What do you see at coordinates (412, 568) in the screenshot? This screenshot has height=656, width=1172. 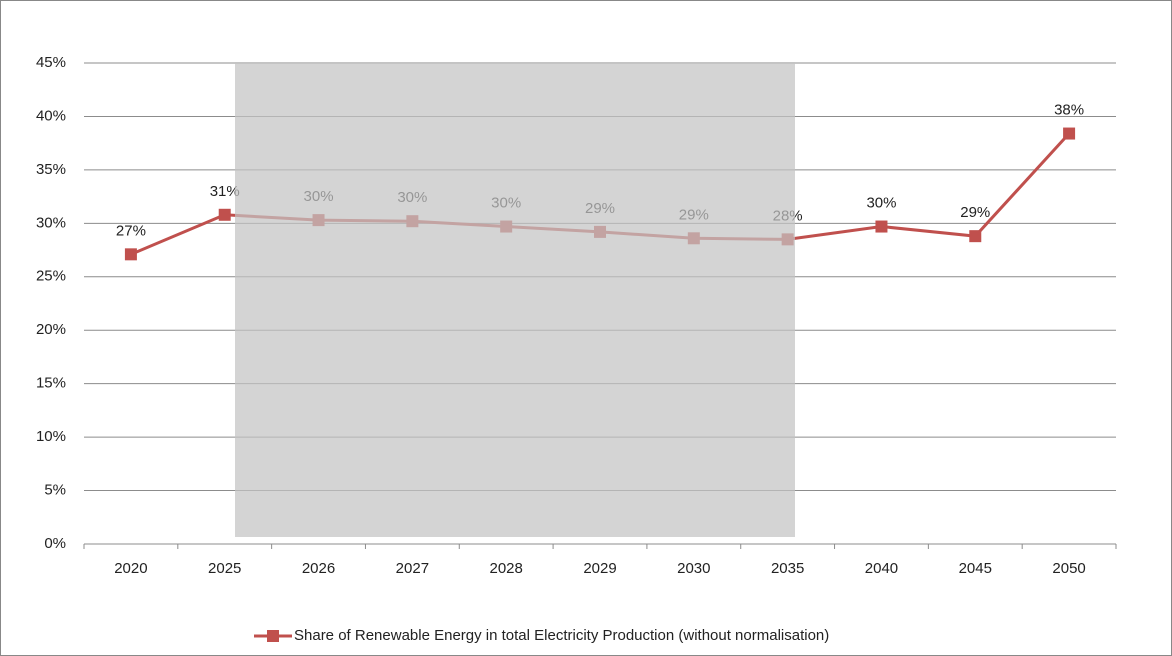 I see `x-tick-label: 2027` at bounding box center [412, 568].